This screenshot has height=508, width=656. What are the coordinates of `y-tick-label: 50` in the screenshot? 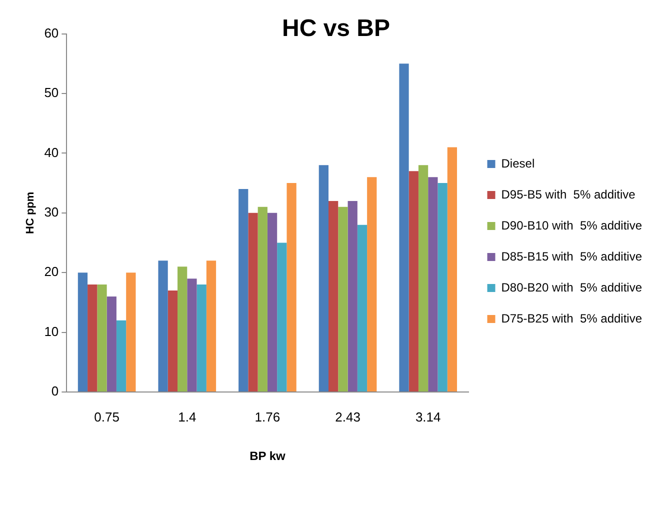 It's located at (51, 92).